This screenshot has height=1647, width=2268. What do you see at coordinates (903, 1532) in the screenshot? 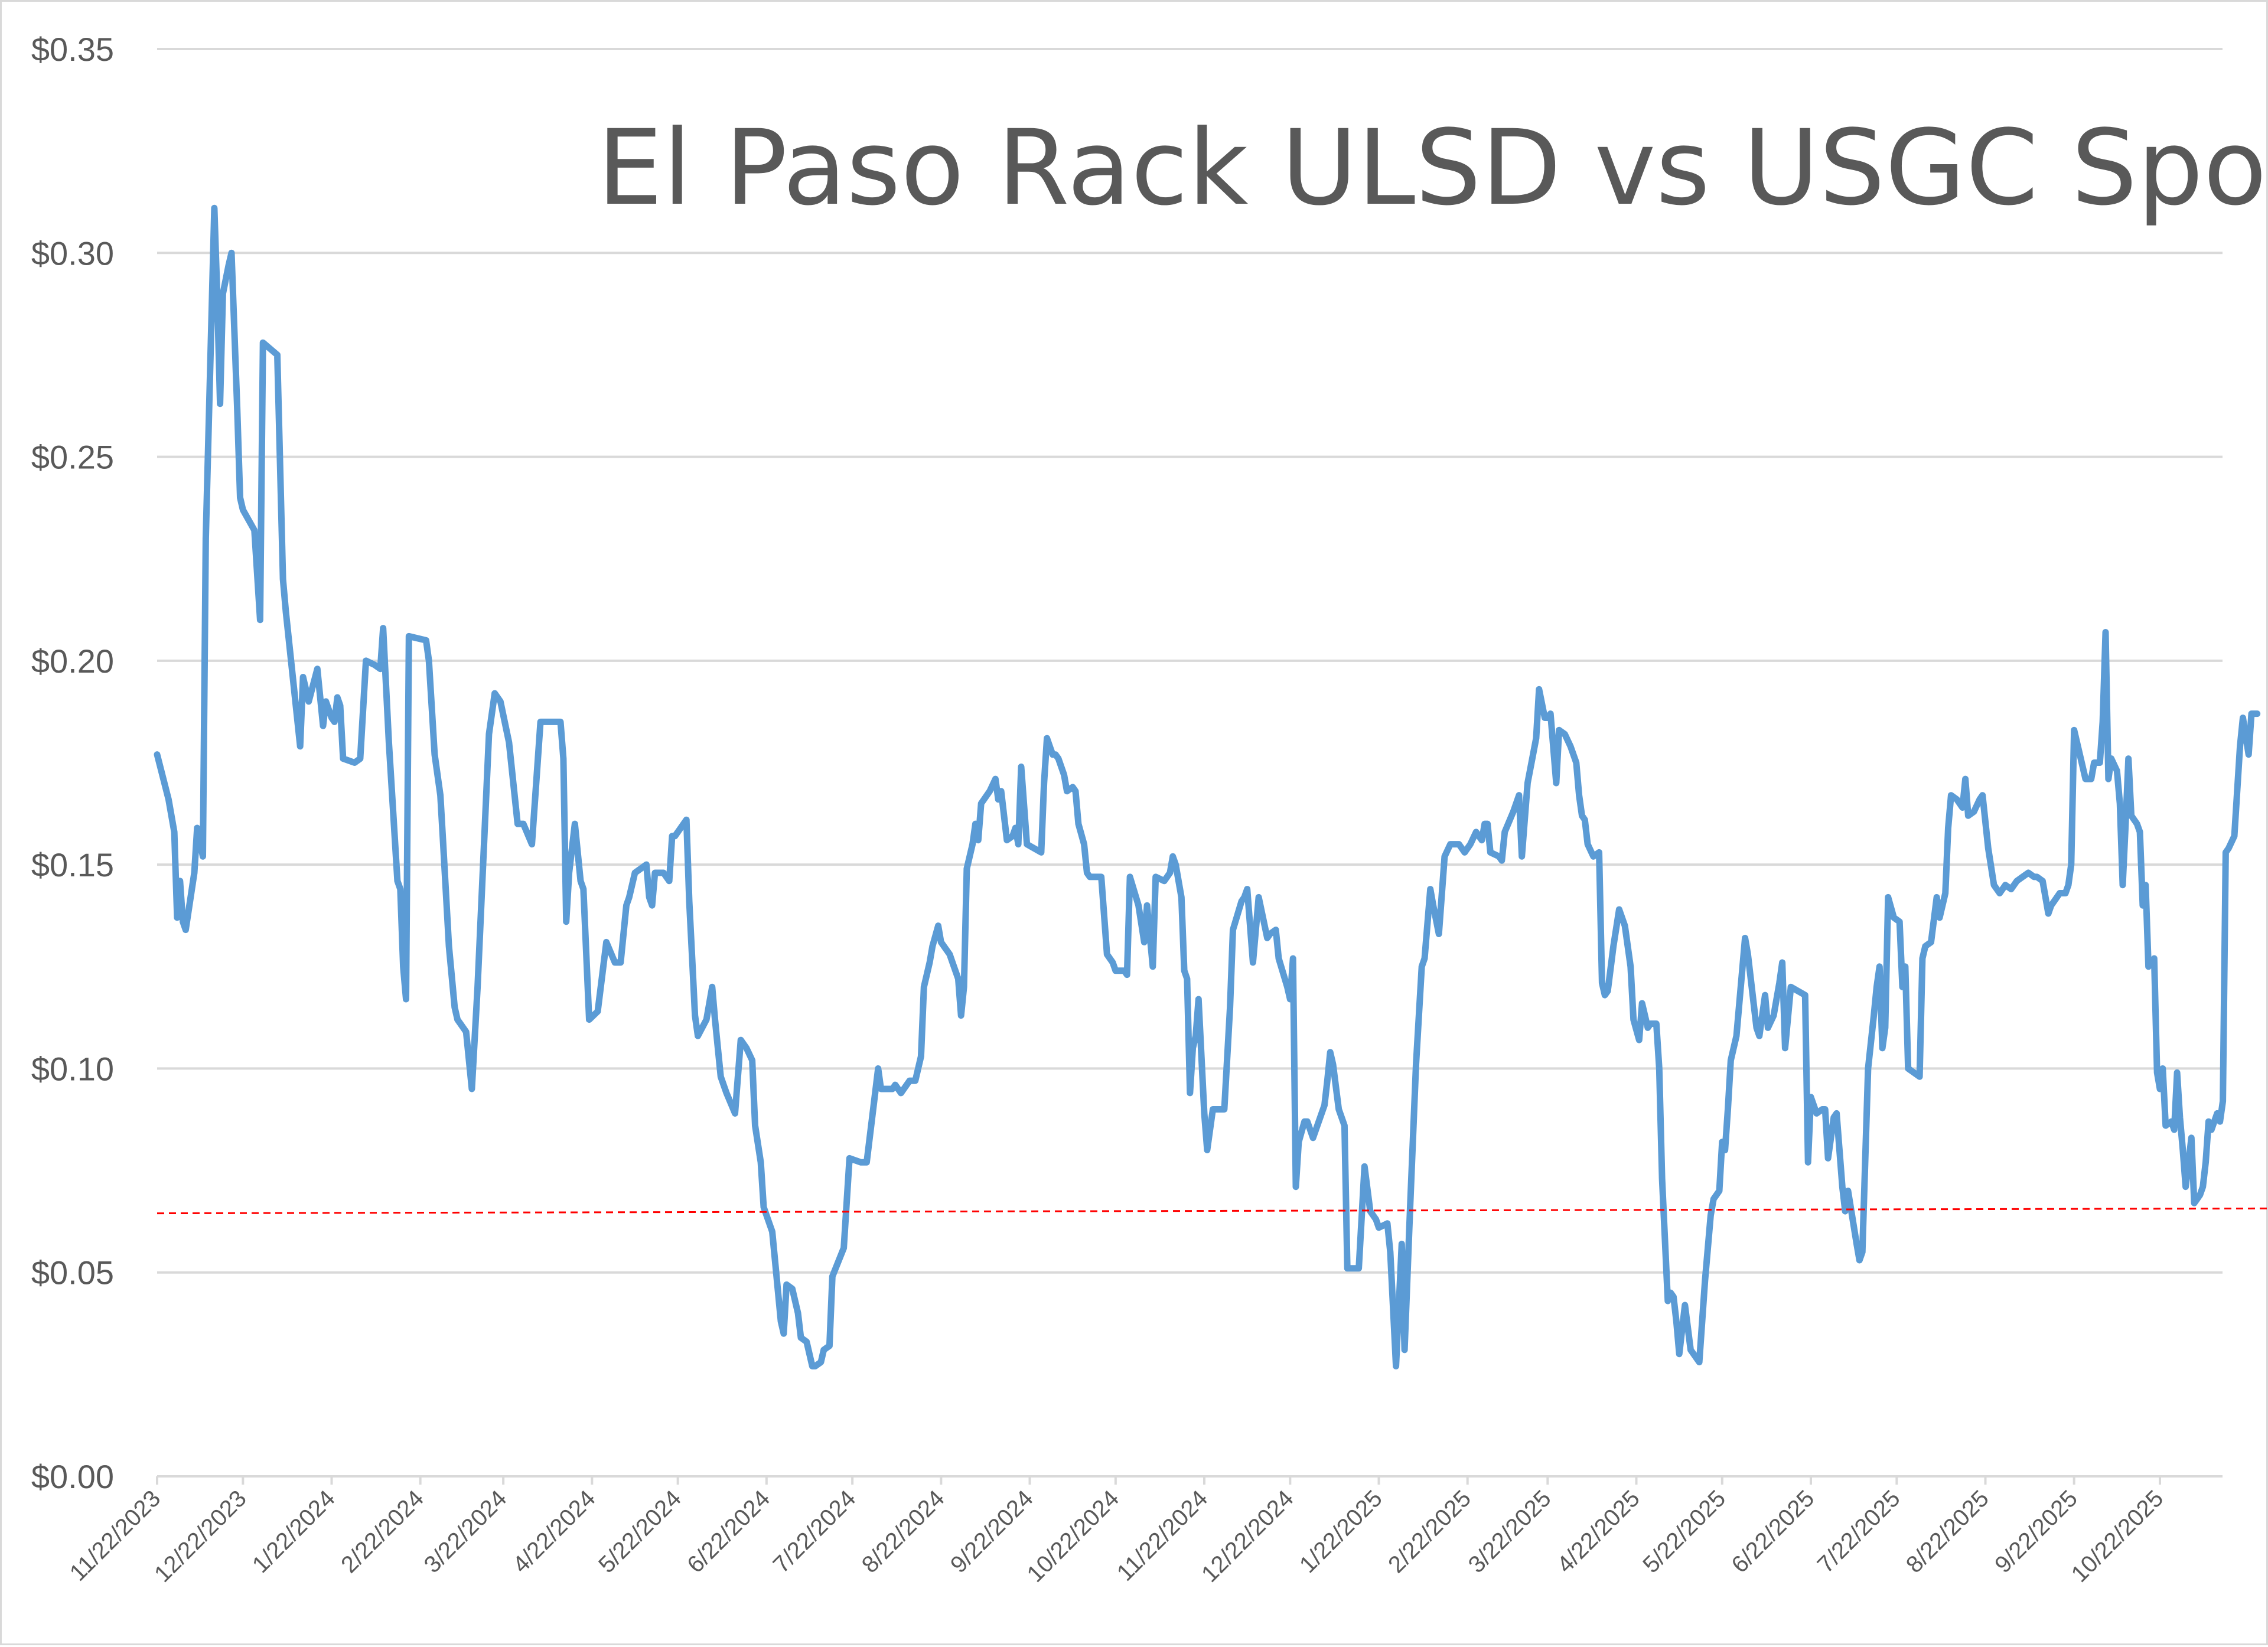
I see `x-tick-label: 8/22/2024` at bounding box center [903, 1532].